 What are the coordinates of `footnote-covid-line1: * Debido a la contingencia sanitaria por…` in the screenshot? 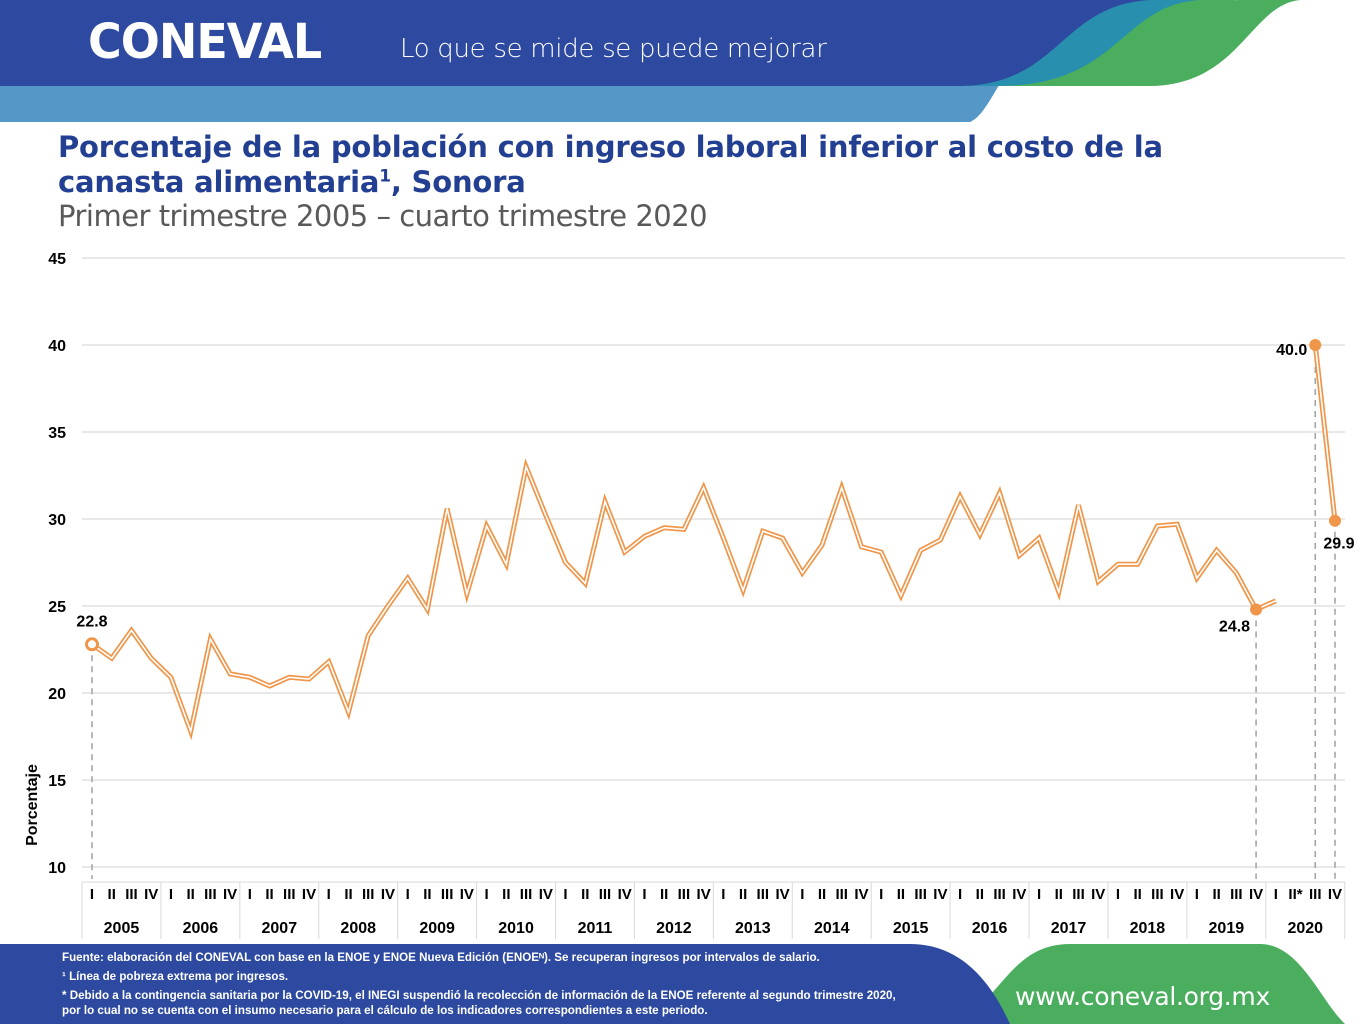 It's located at (479, 995).